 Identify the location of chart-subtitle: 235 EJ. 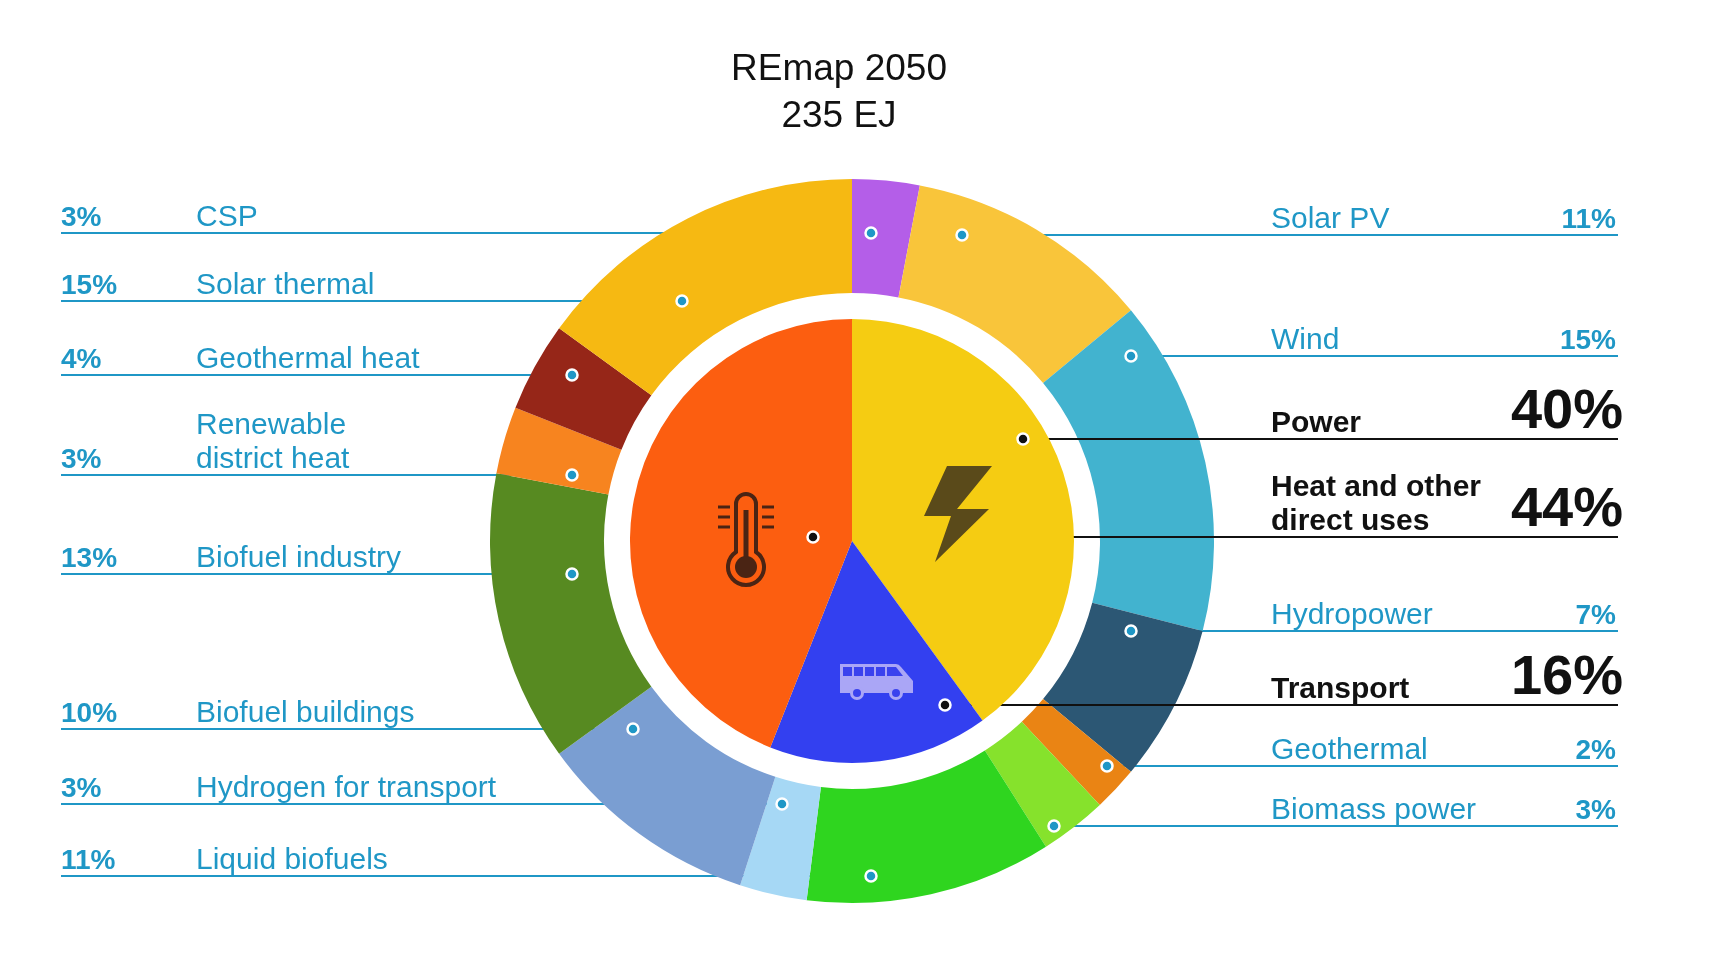
(839, 114).